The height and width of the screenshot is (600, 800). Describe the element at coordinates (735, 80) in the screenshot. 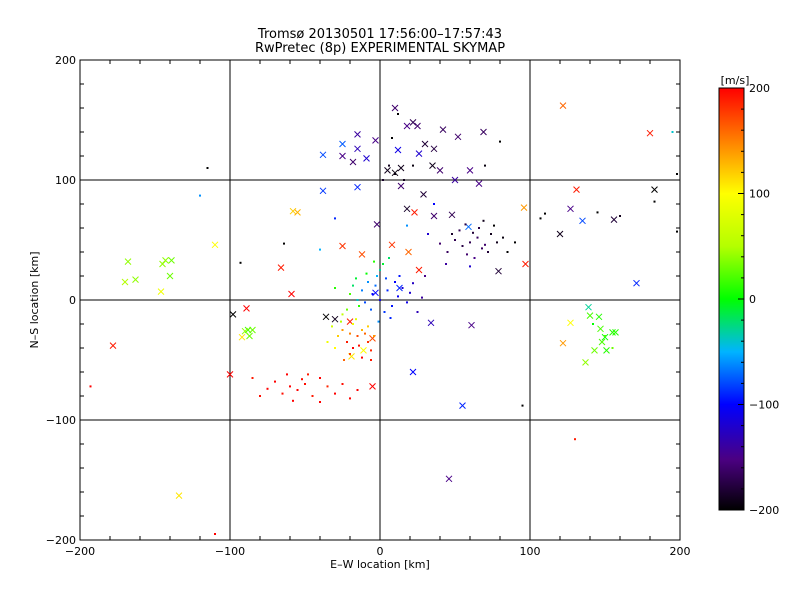

I see `colorbar-label: [m/s]` at that location.